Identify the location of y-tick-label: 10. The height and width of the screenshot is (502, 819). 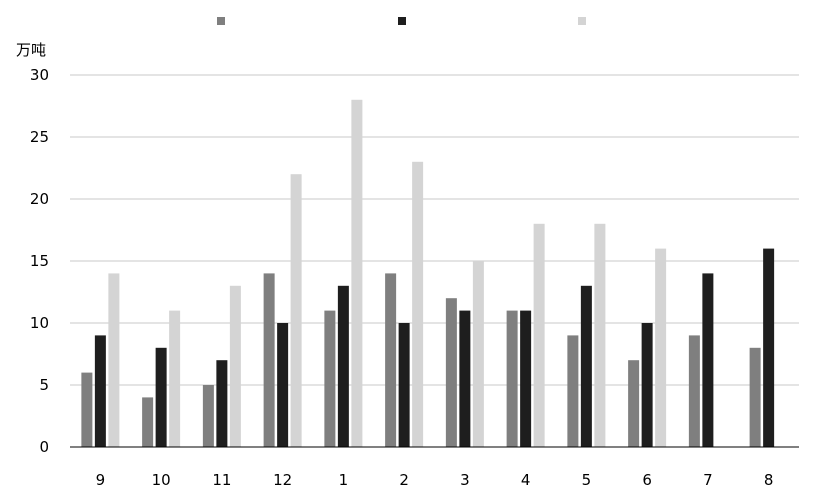
(39, 323).